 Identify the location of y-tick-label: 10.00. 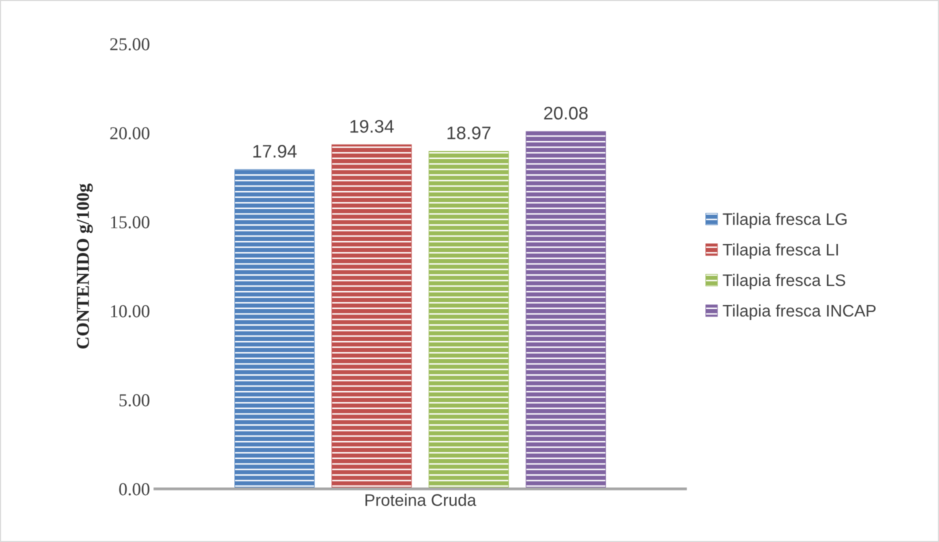
(130, 311).